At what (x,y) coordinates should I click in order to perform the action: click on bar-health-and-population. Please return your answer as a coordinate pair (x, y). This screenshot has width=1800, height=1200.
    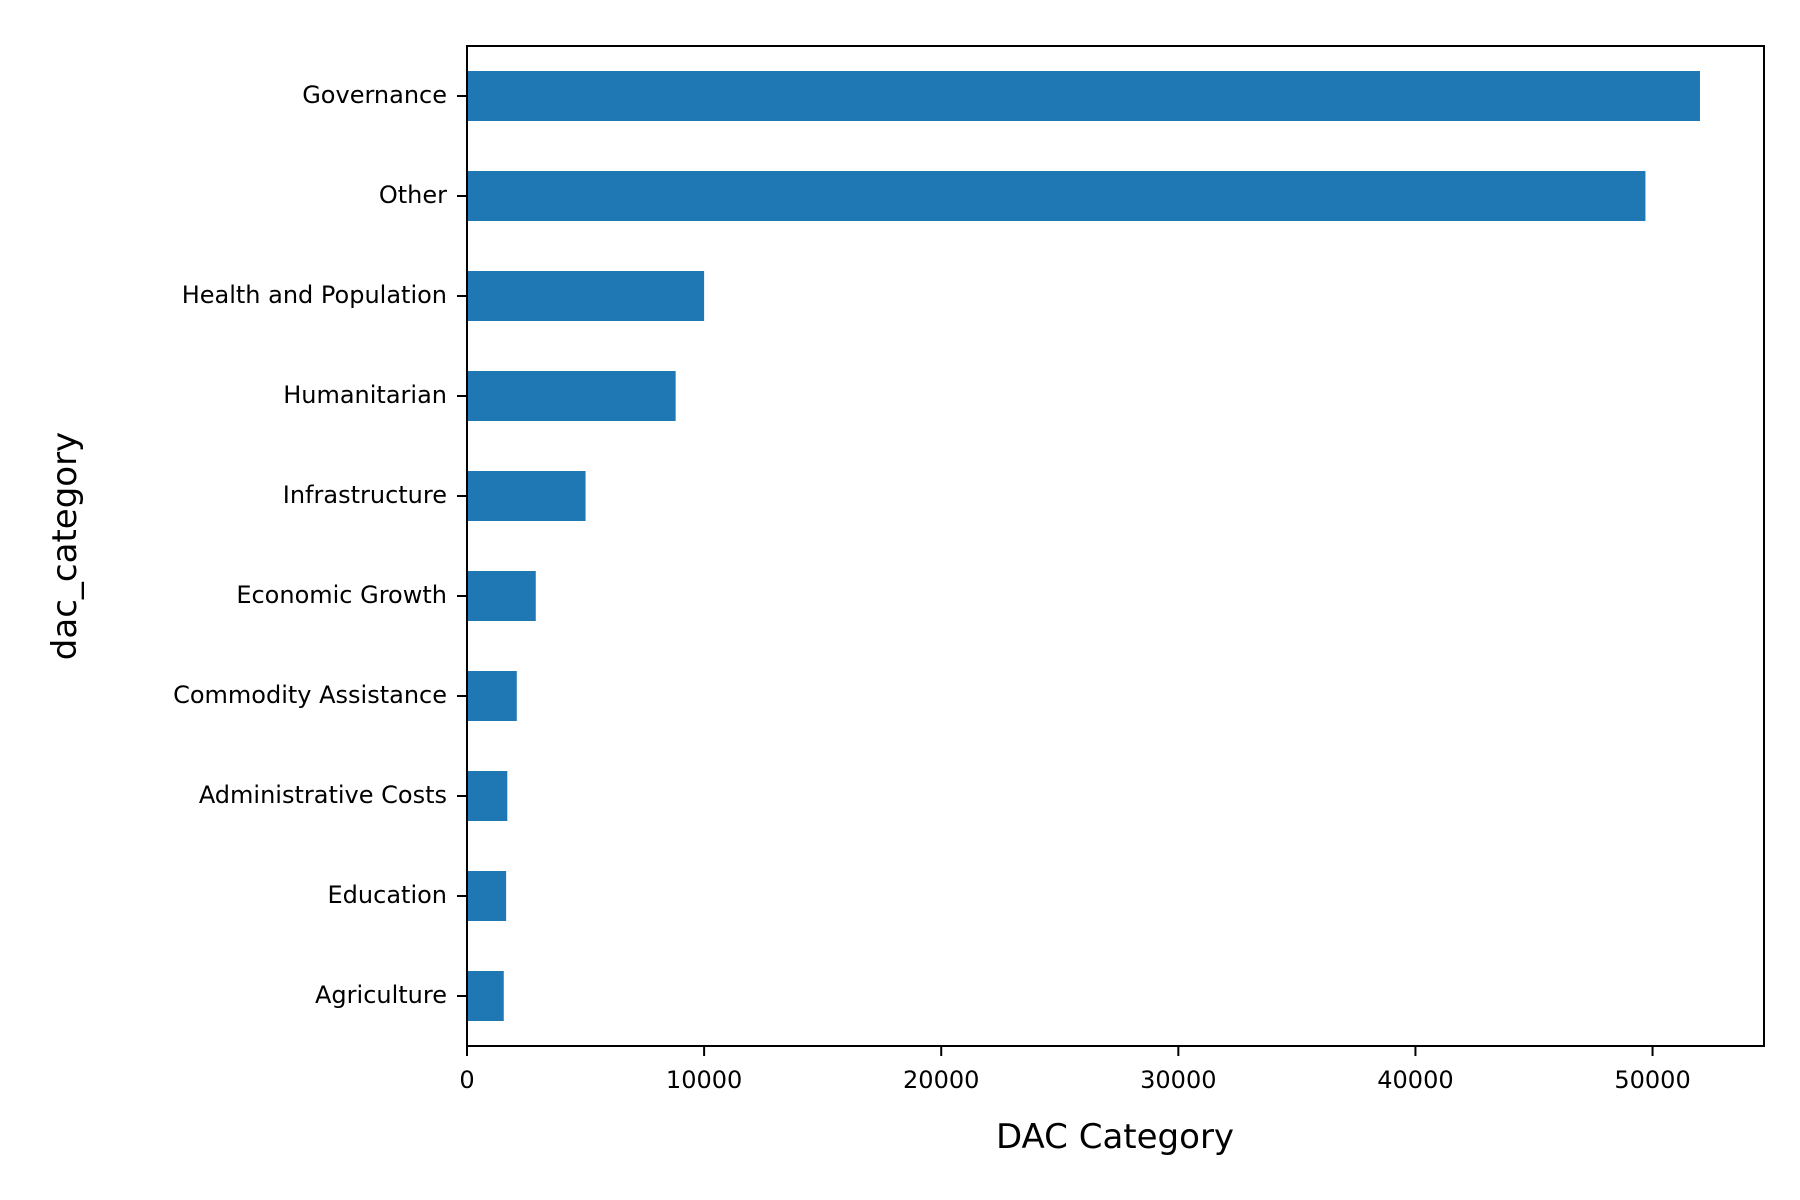
    Looking at the image, I should click on (586, 296).